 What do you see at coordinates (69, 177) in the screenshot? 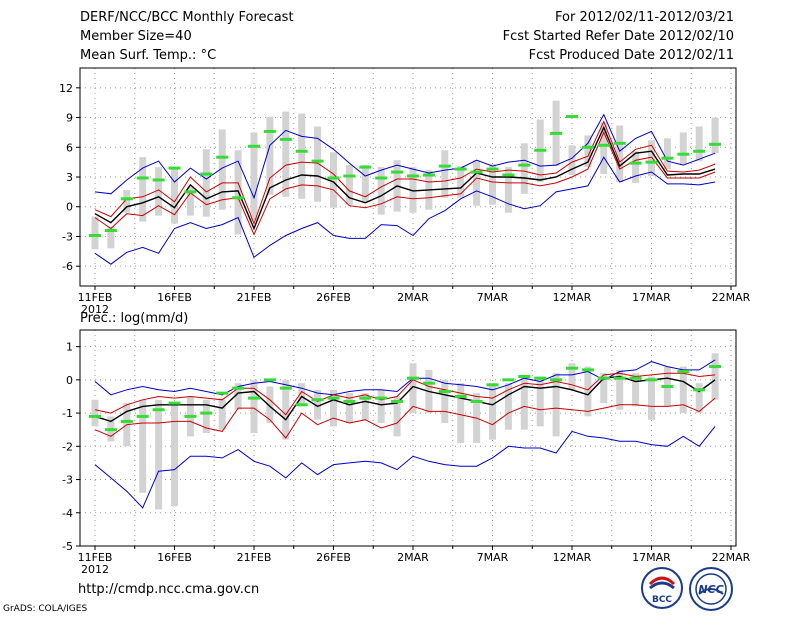
I see `y-tick-label: 3` at bounding box center [69, 177].